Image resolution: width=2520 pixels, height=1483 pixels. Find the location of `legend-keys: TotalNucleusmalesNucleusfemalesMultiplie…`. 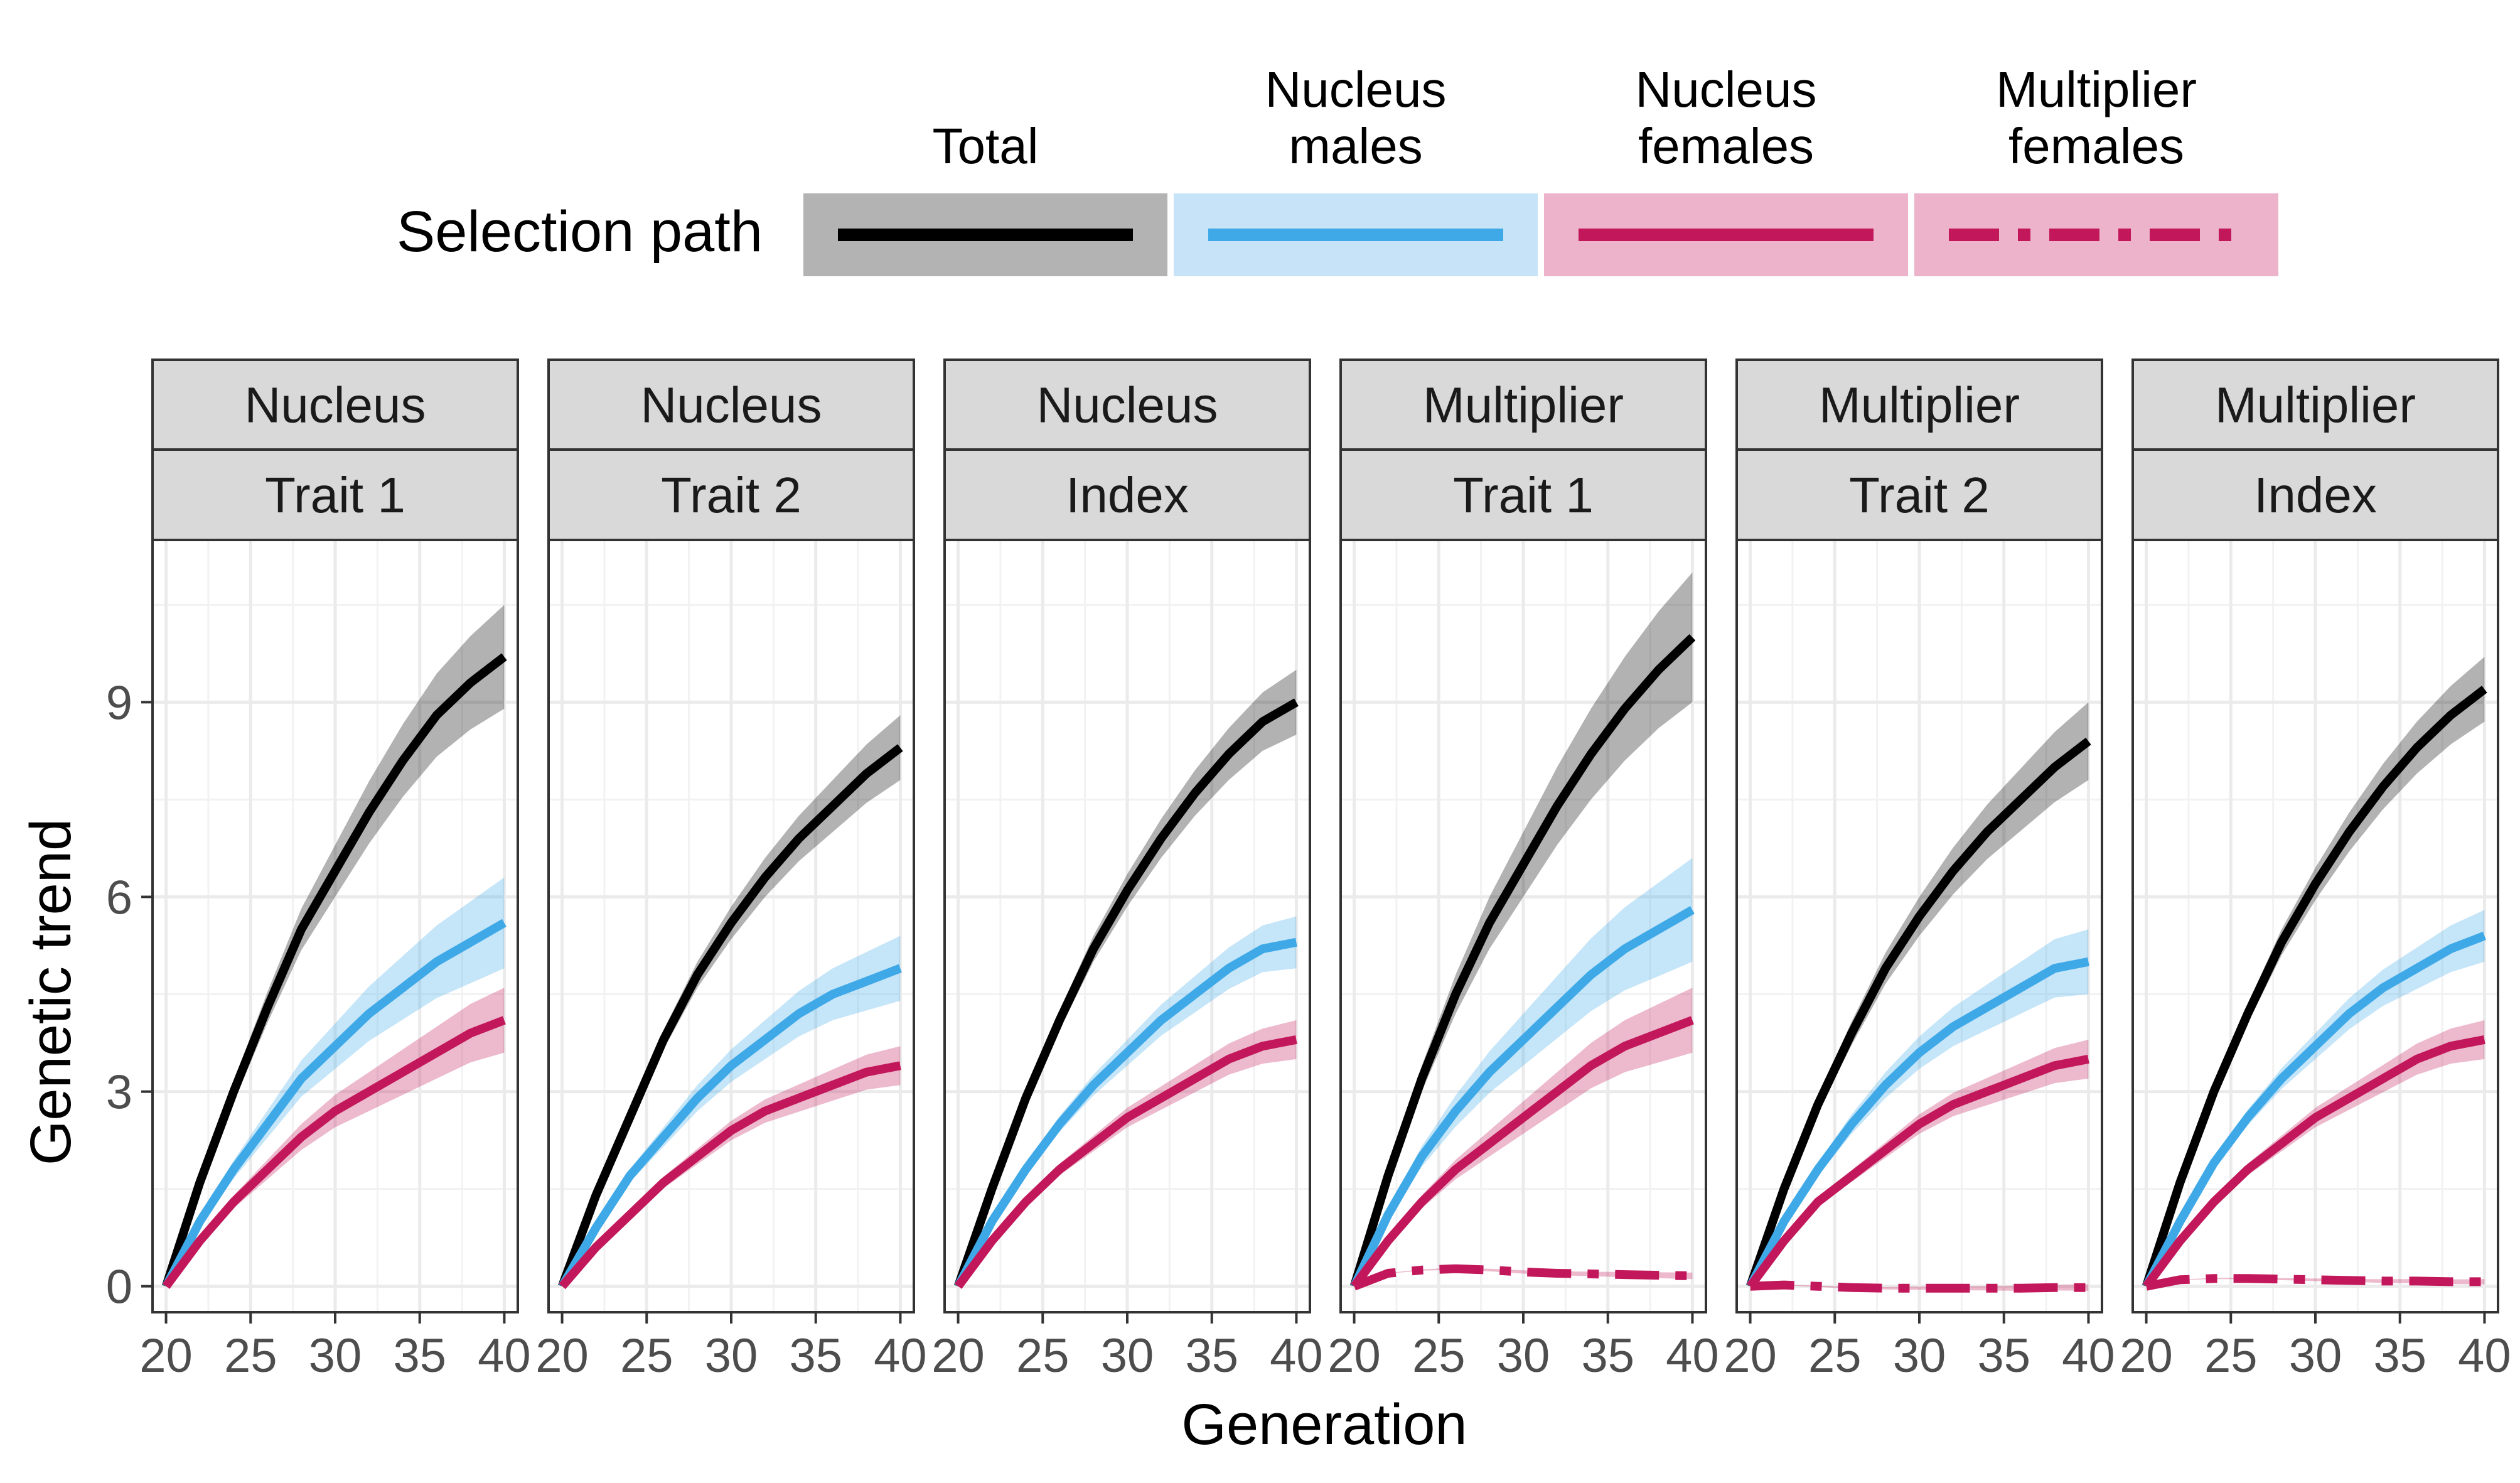

legend-keys: TotalNucleusmalesNucleusfemalesMultiplie… is located at coordinates (1540, 169).